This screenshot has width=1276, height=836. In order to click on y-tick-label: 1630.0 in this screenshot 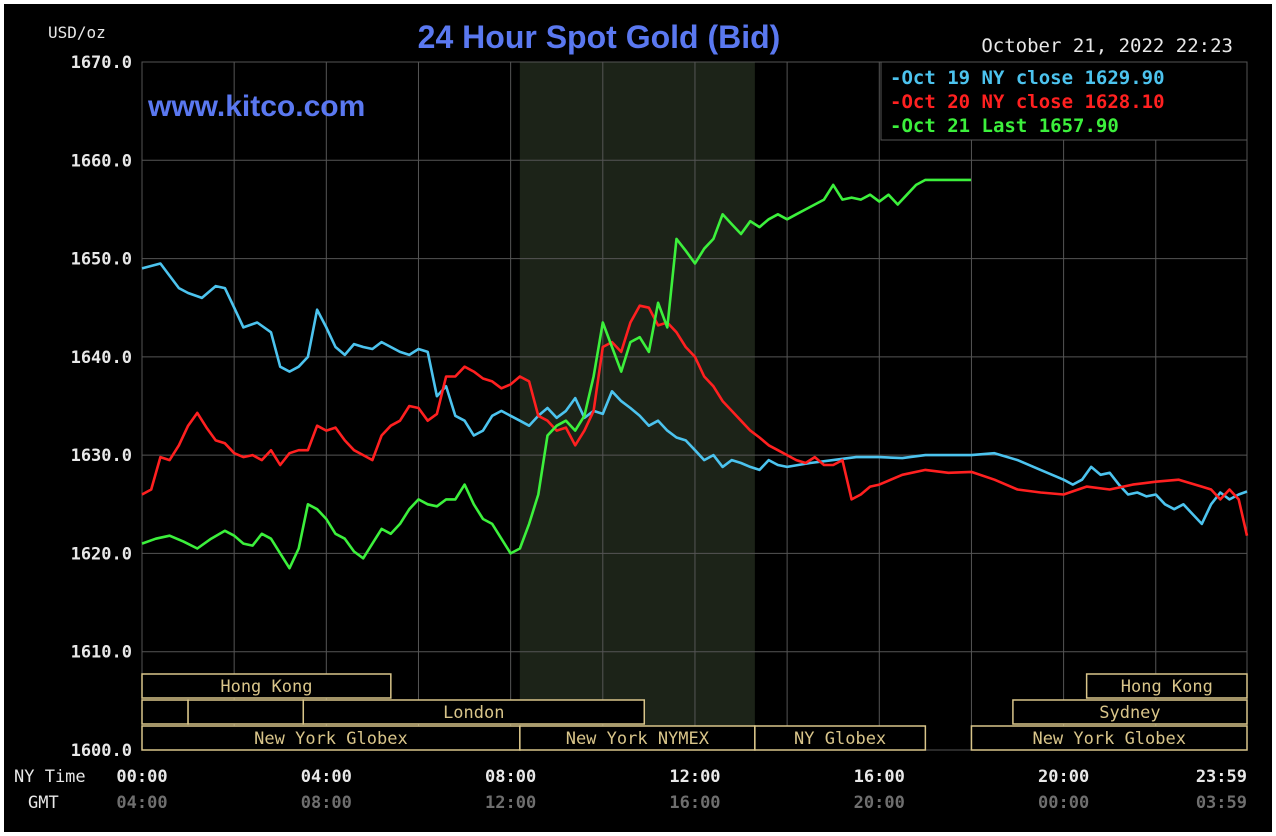, I will do `click(101, 456)`.